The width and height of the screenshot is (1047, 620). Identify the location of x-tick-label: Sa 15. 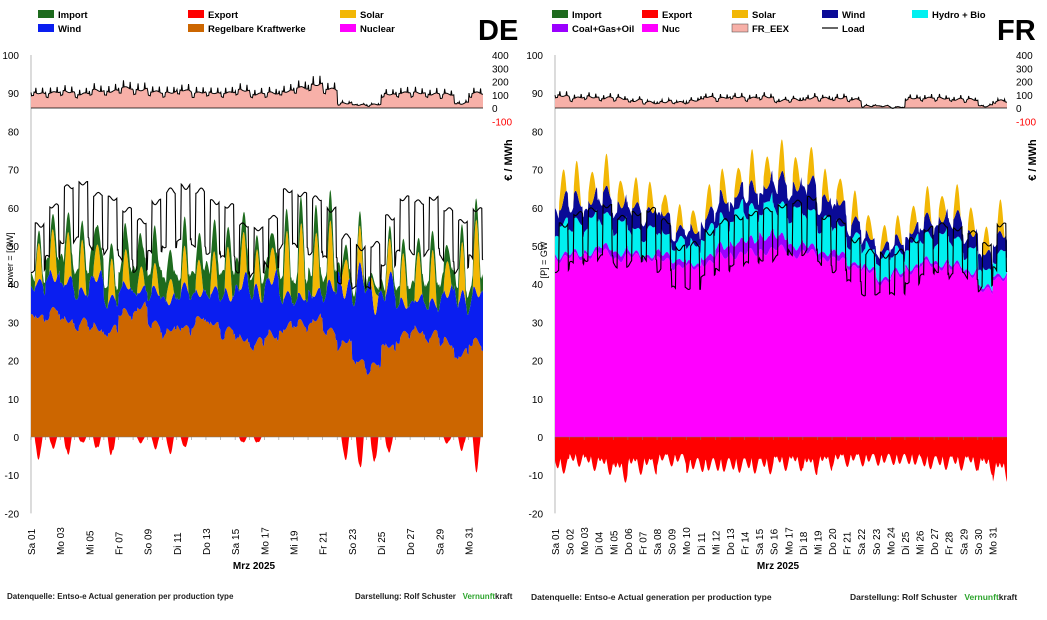
(236, 541).